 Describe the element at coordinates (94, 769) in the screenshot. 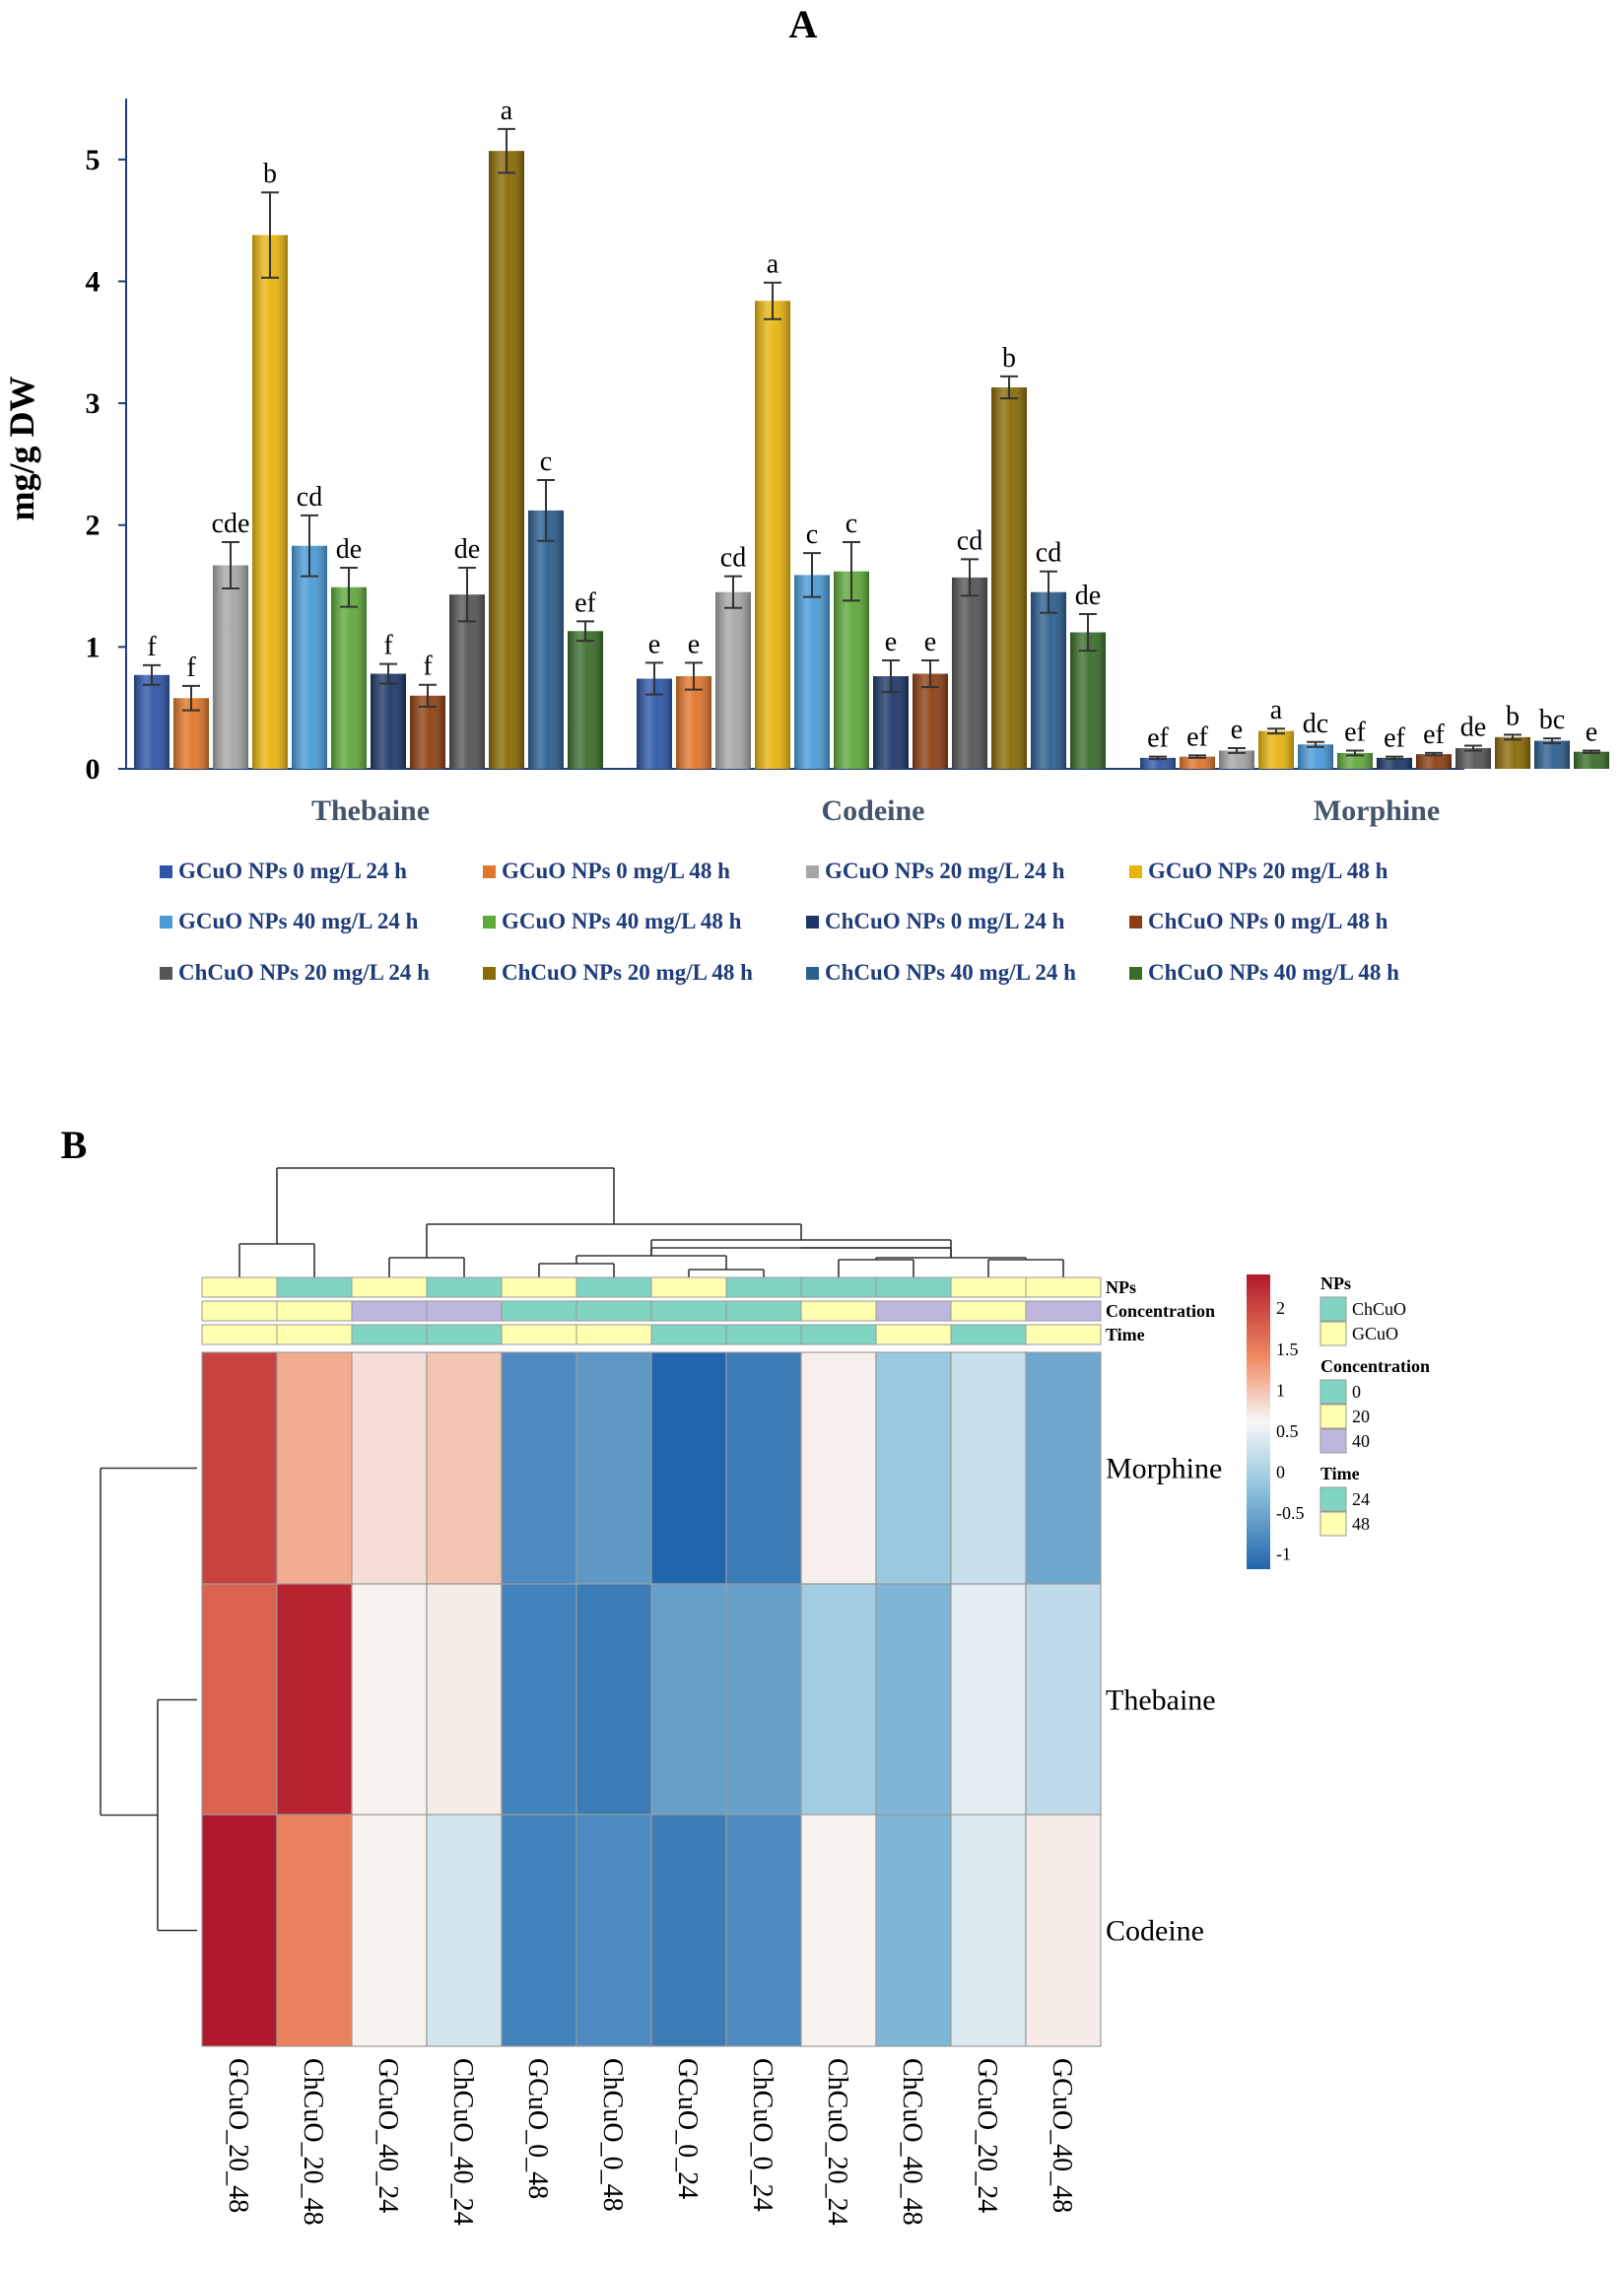

I see `y-tick-label: 0` at that location.